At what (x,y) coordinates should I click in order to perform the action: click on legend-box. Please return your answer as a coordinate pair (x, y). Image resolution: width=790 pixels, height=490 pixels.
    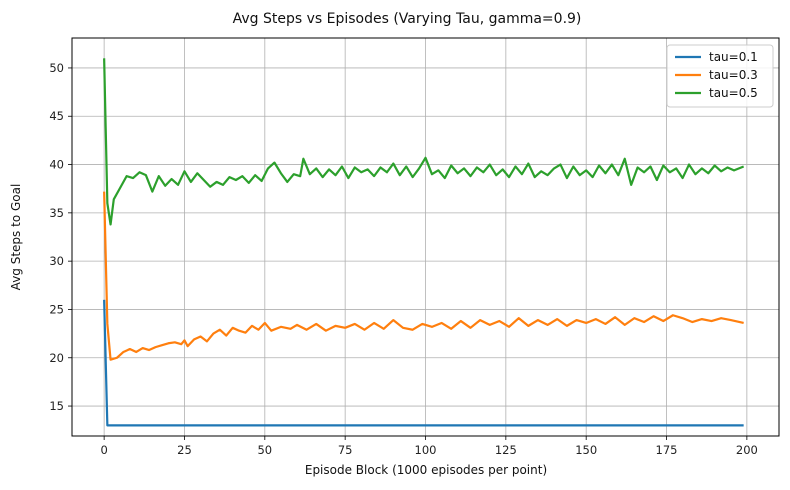
    Looking at the image, I should click on (720, 76).